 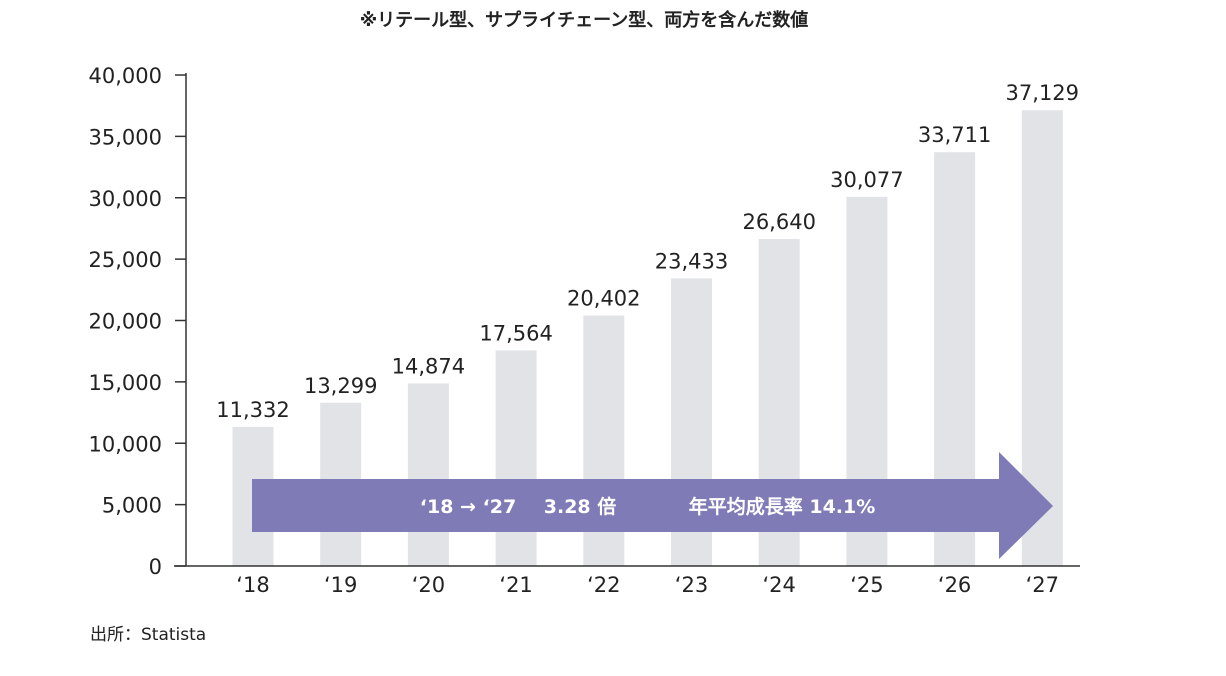 What do you see at coordinates (954, 135) in the screenshot?
I see `bar-value-label: 33,711` at bounding box center [954, 135].